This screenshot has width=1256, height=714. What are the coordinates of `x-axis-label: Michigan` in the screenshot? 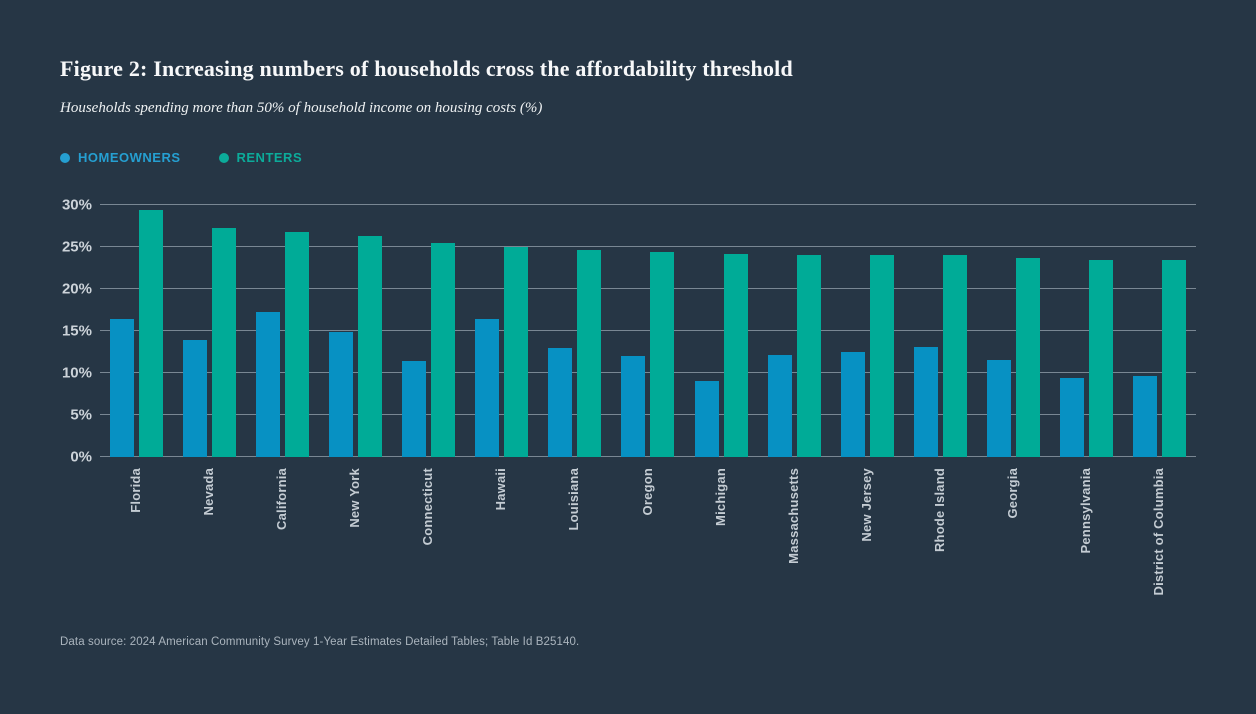 It's located at (720, 497).